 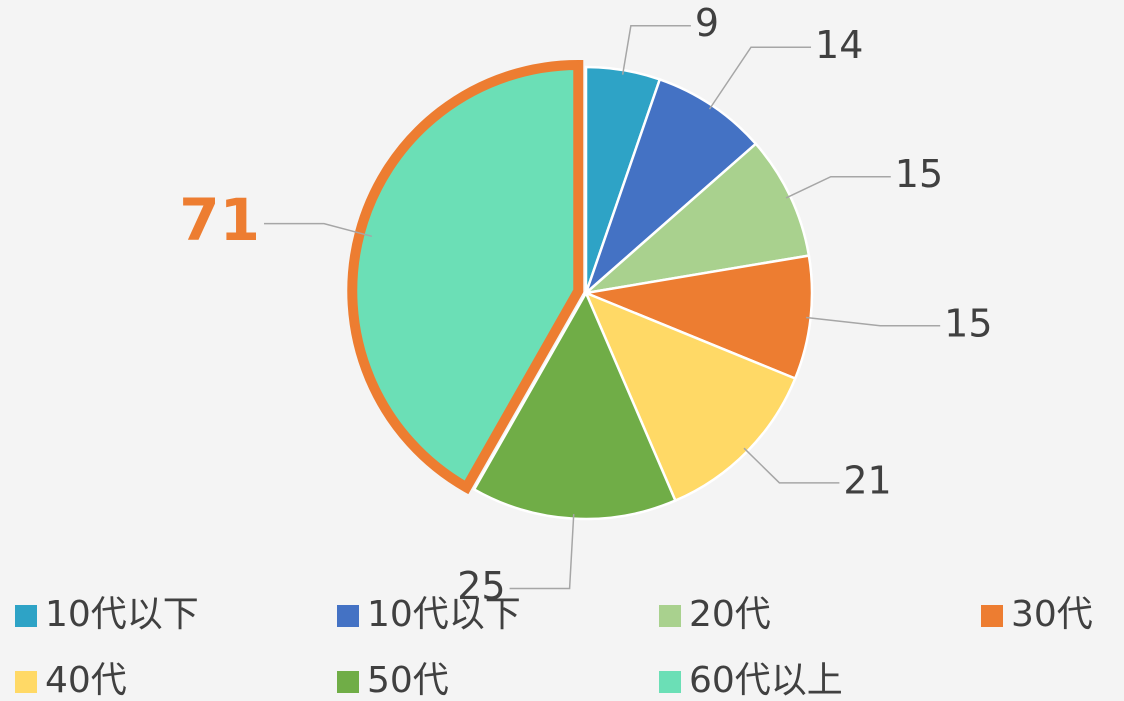 What do you see at coordinates (707, 23) in the screenshot?
I see `data-label: 9` at bounding box center [707, 23].